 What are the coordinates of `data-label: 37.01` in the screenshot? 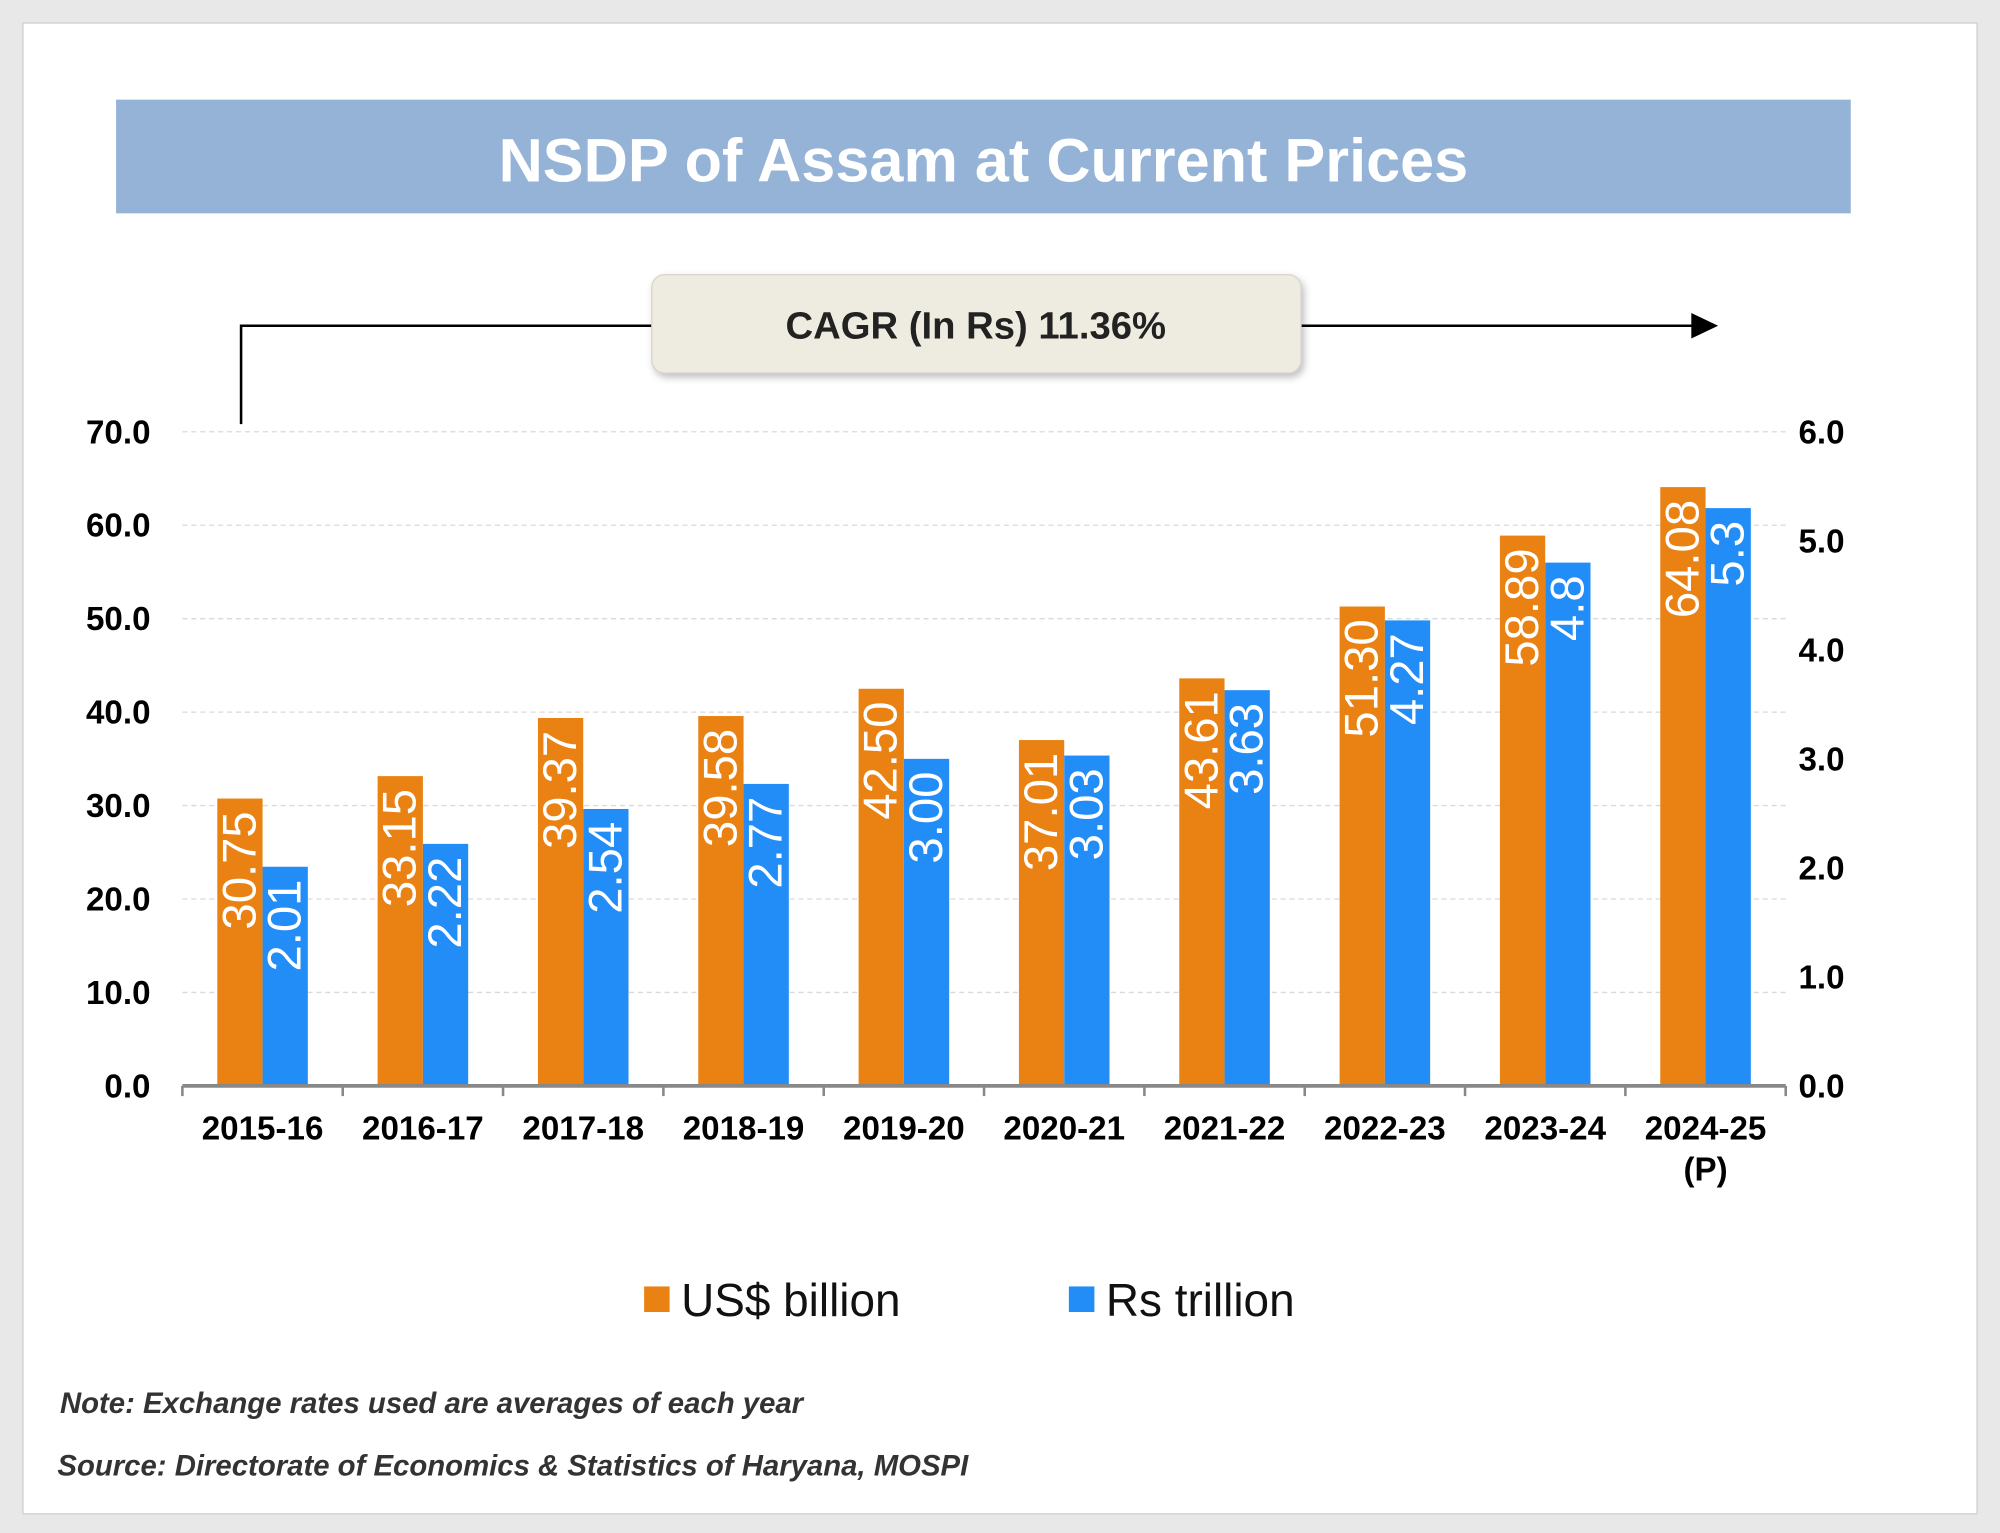 It's located at (1041, 812).